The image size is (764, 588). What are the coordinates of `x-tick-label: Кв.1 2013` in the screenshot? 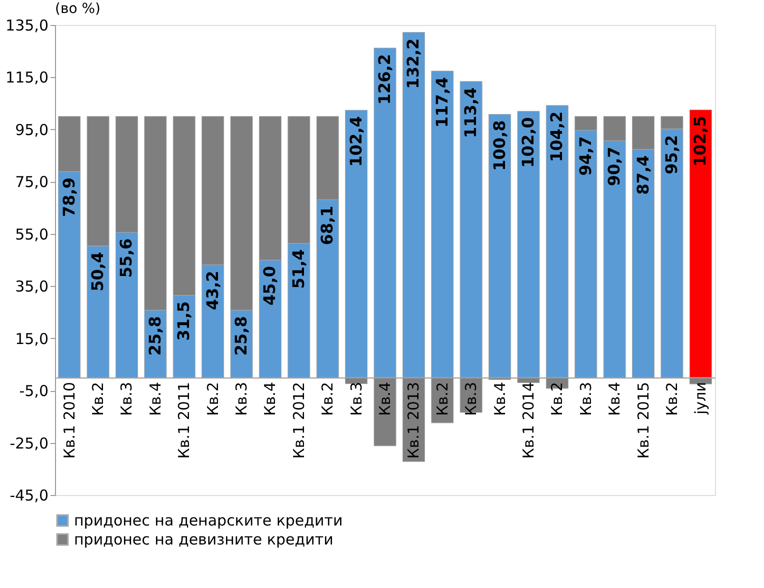 It's located at (413, 420).